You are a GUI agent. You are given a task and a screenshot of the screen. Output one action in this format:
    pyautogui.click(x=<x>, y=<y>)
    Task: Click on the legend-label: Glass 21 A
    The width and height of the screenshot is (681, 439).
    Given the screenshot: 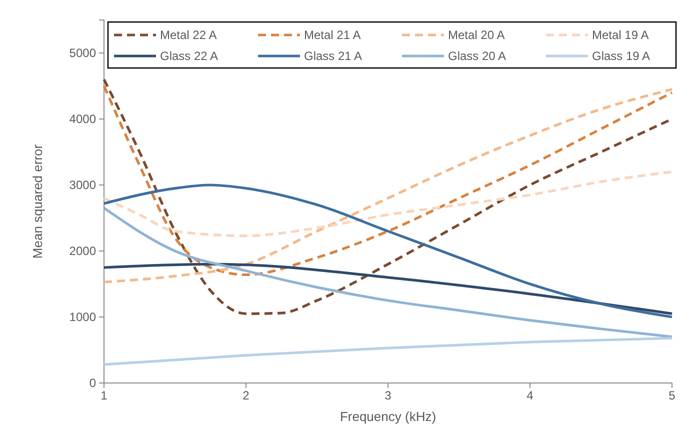 What is the action you would take?
    pyautogui.click(x=333, y=56)
    